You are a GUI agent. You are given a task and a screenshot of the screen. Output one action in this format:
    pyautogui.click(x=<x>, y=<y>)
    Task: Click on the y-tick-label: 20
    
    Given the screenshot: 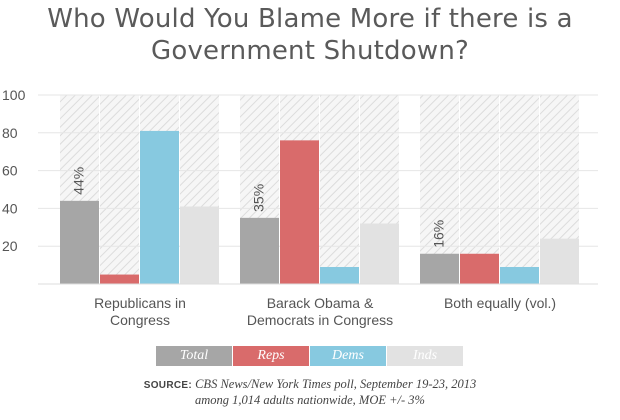 What is the action you would take?
    pyautogui.click(x=10, y=246)
    